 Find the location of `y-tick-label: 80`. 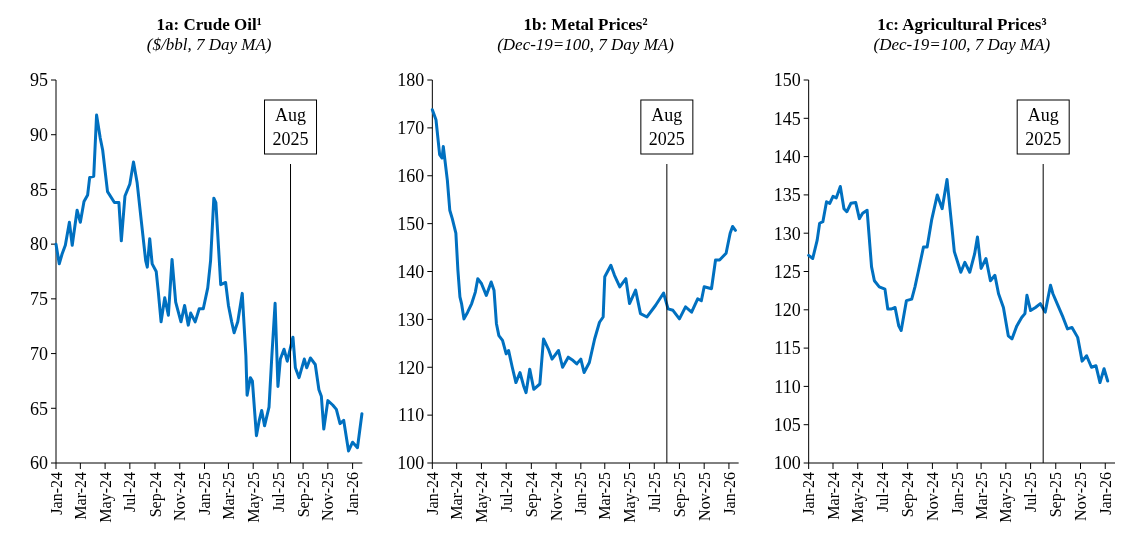

y-tick-label: 80 is located at coordinates (39, 244).